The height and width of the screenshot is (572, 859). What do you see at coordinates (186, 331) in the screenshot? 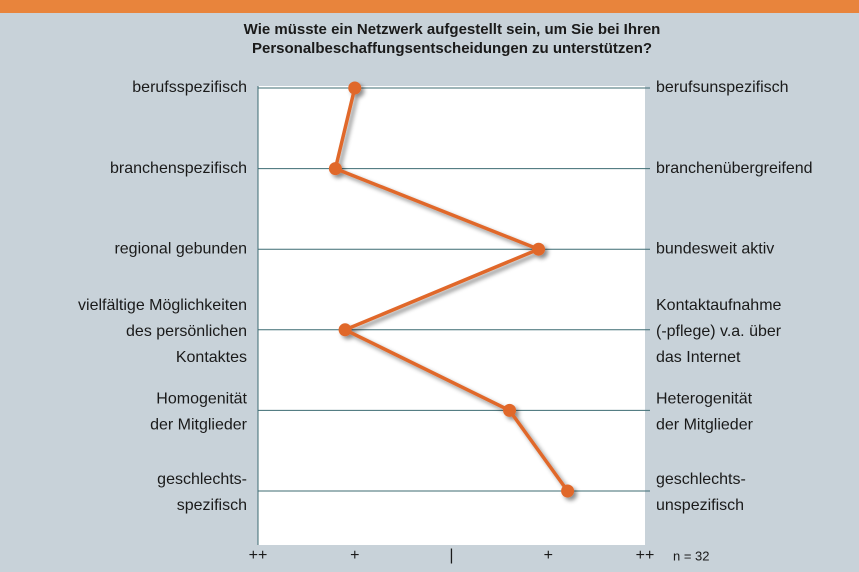
I see `left-label: des persönlichen` at bounding box center [186, 331].